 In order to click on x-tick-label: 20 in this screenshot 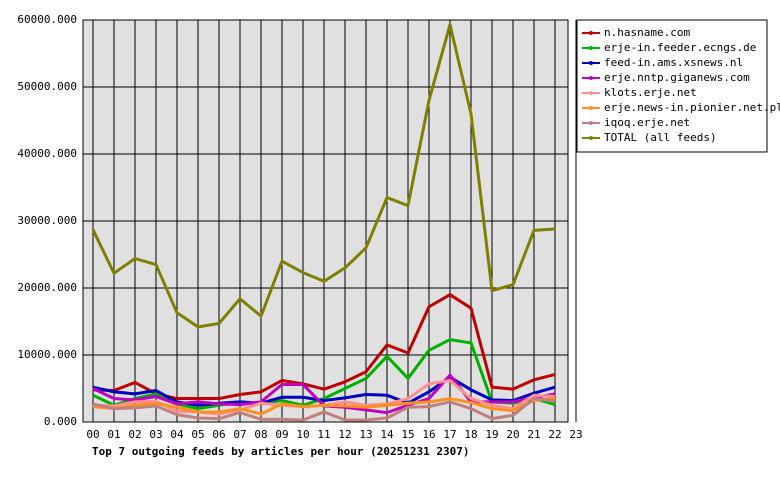, I will do `click(512, 434)`.